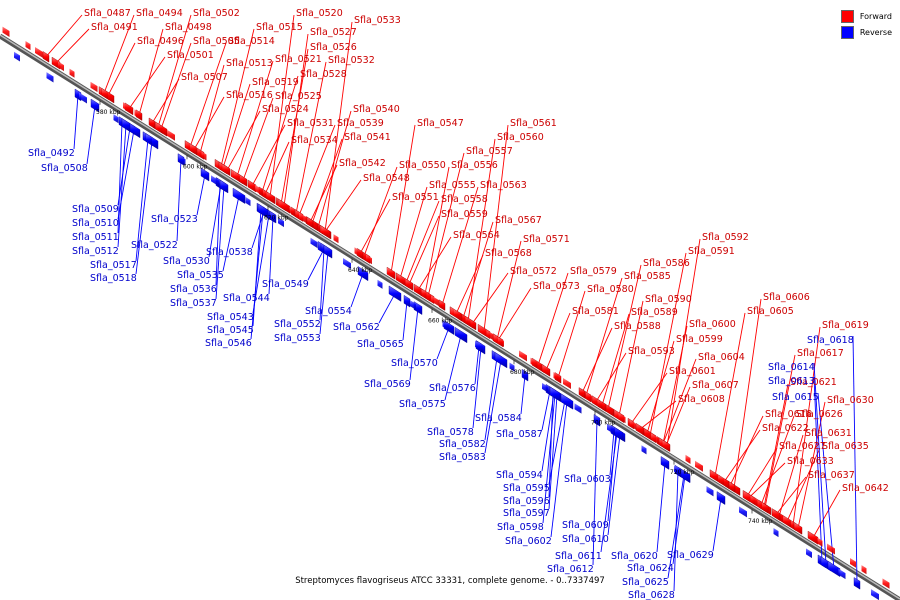 The width and height of the screenshot is (900, 600). What do you see at coordinates (721, 357) in the screenshot?
I see `gene-label-sfla-0604: Sfla_0604` at bounding box center [721, 357].